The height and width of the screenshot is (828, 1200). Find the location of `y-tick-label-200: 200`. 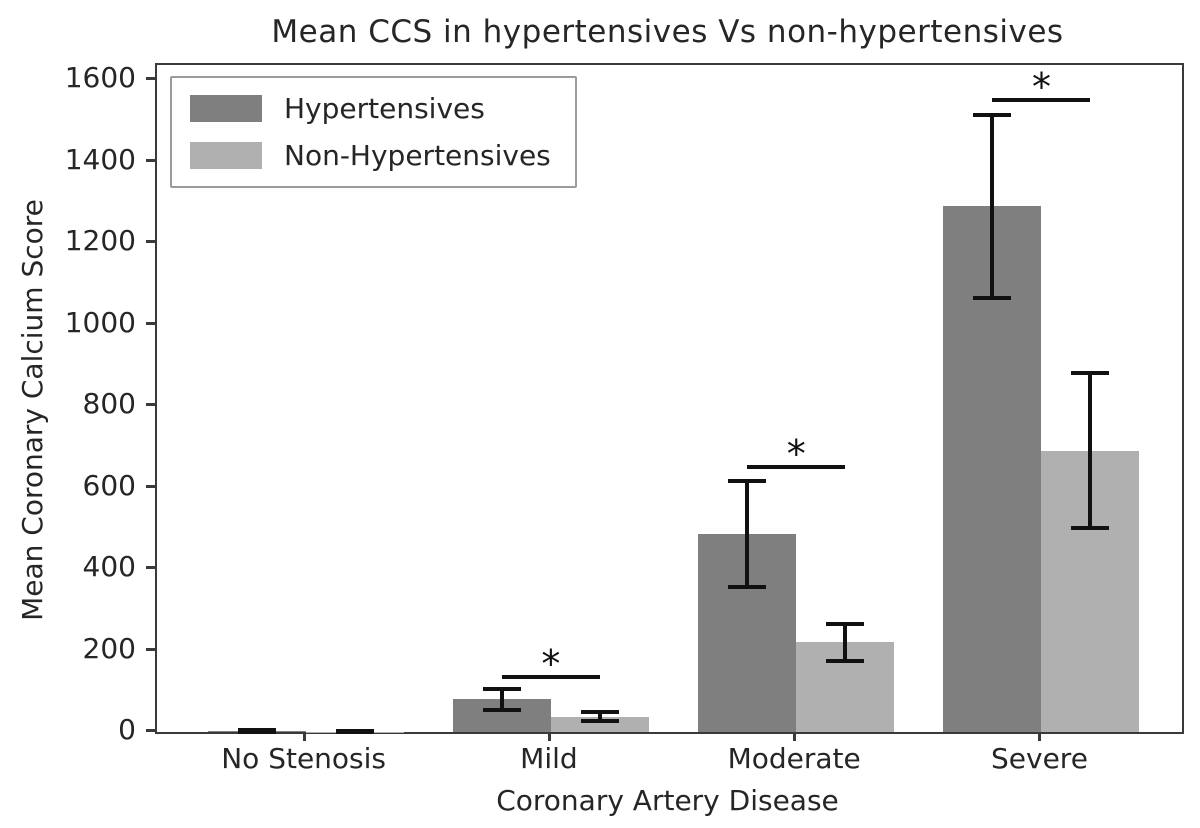

y-tick-label-200: 200 is located at coordinates (109, 648).